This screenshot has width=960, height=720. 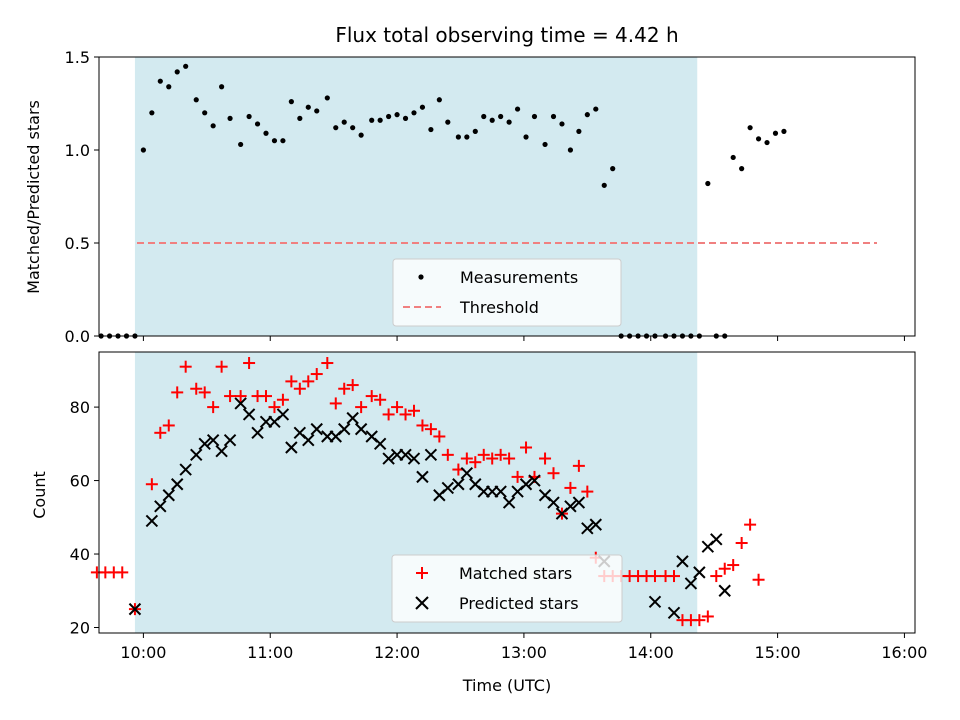 What do you see at coordinates (422, 603) in the screenshot?
I see `predicted-stars-legend-marker` at bounding box center [422, 603].